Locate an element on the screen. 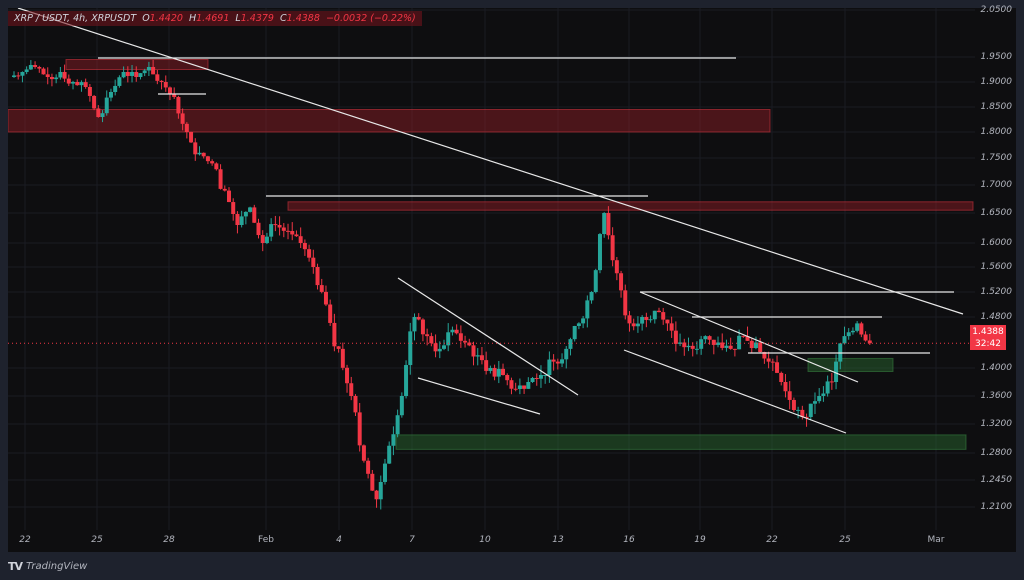 Image resolution: width=1024 pixels, height=580 pixels. price-tick-label: 1.5200 is located at coordinates (996, 292).